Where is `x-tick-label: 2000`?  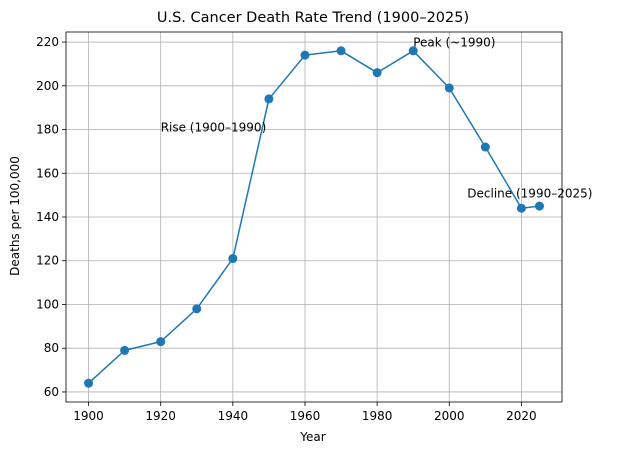 x-tick-label: 2000 is located at coordinates (449, 416).